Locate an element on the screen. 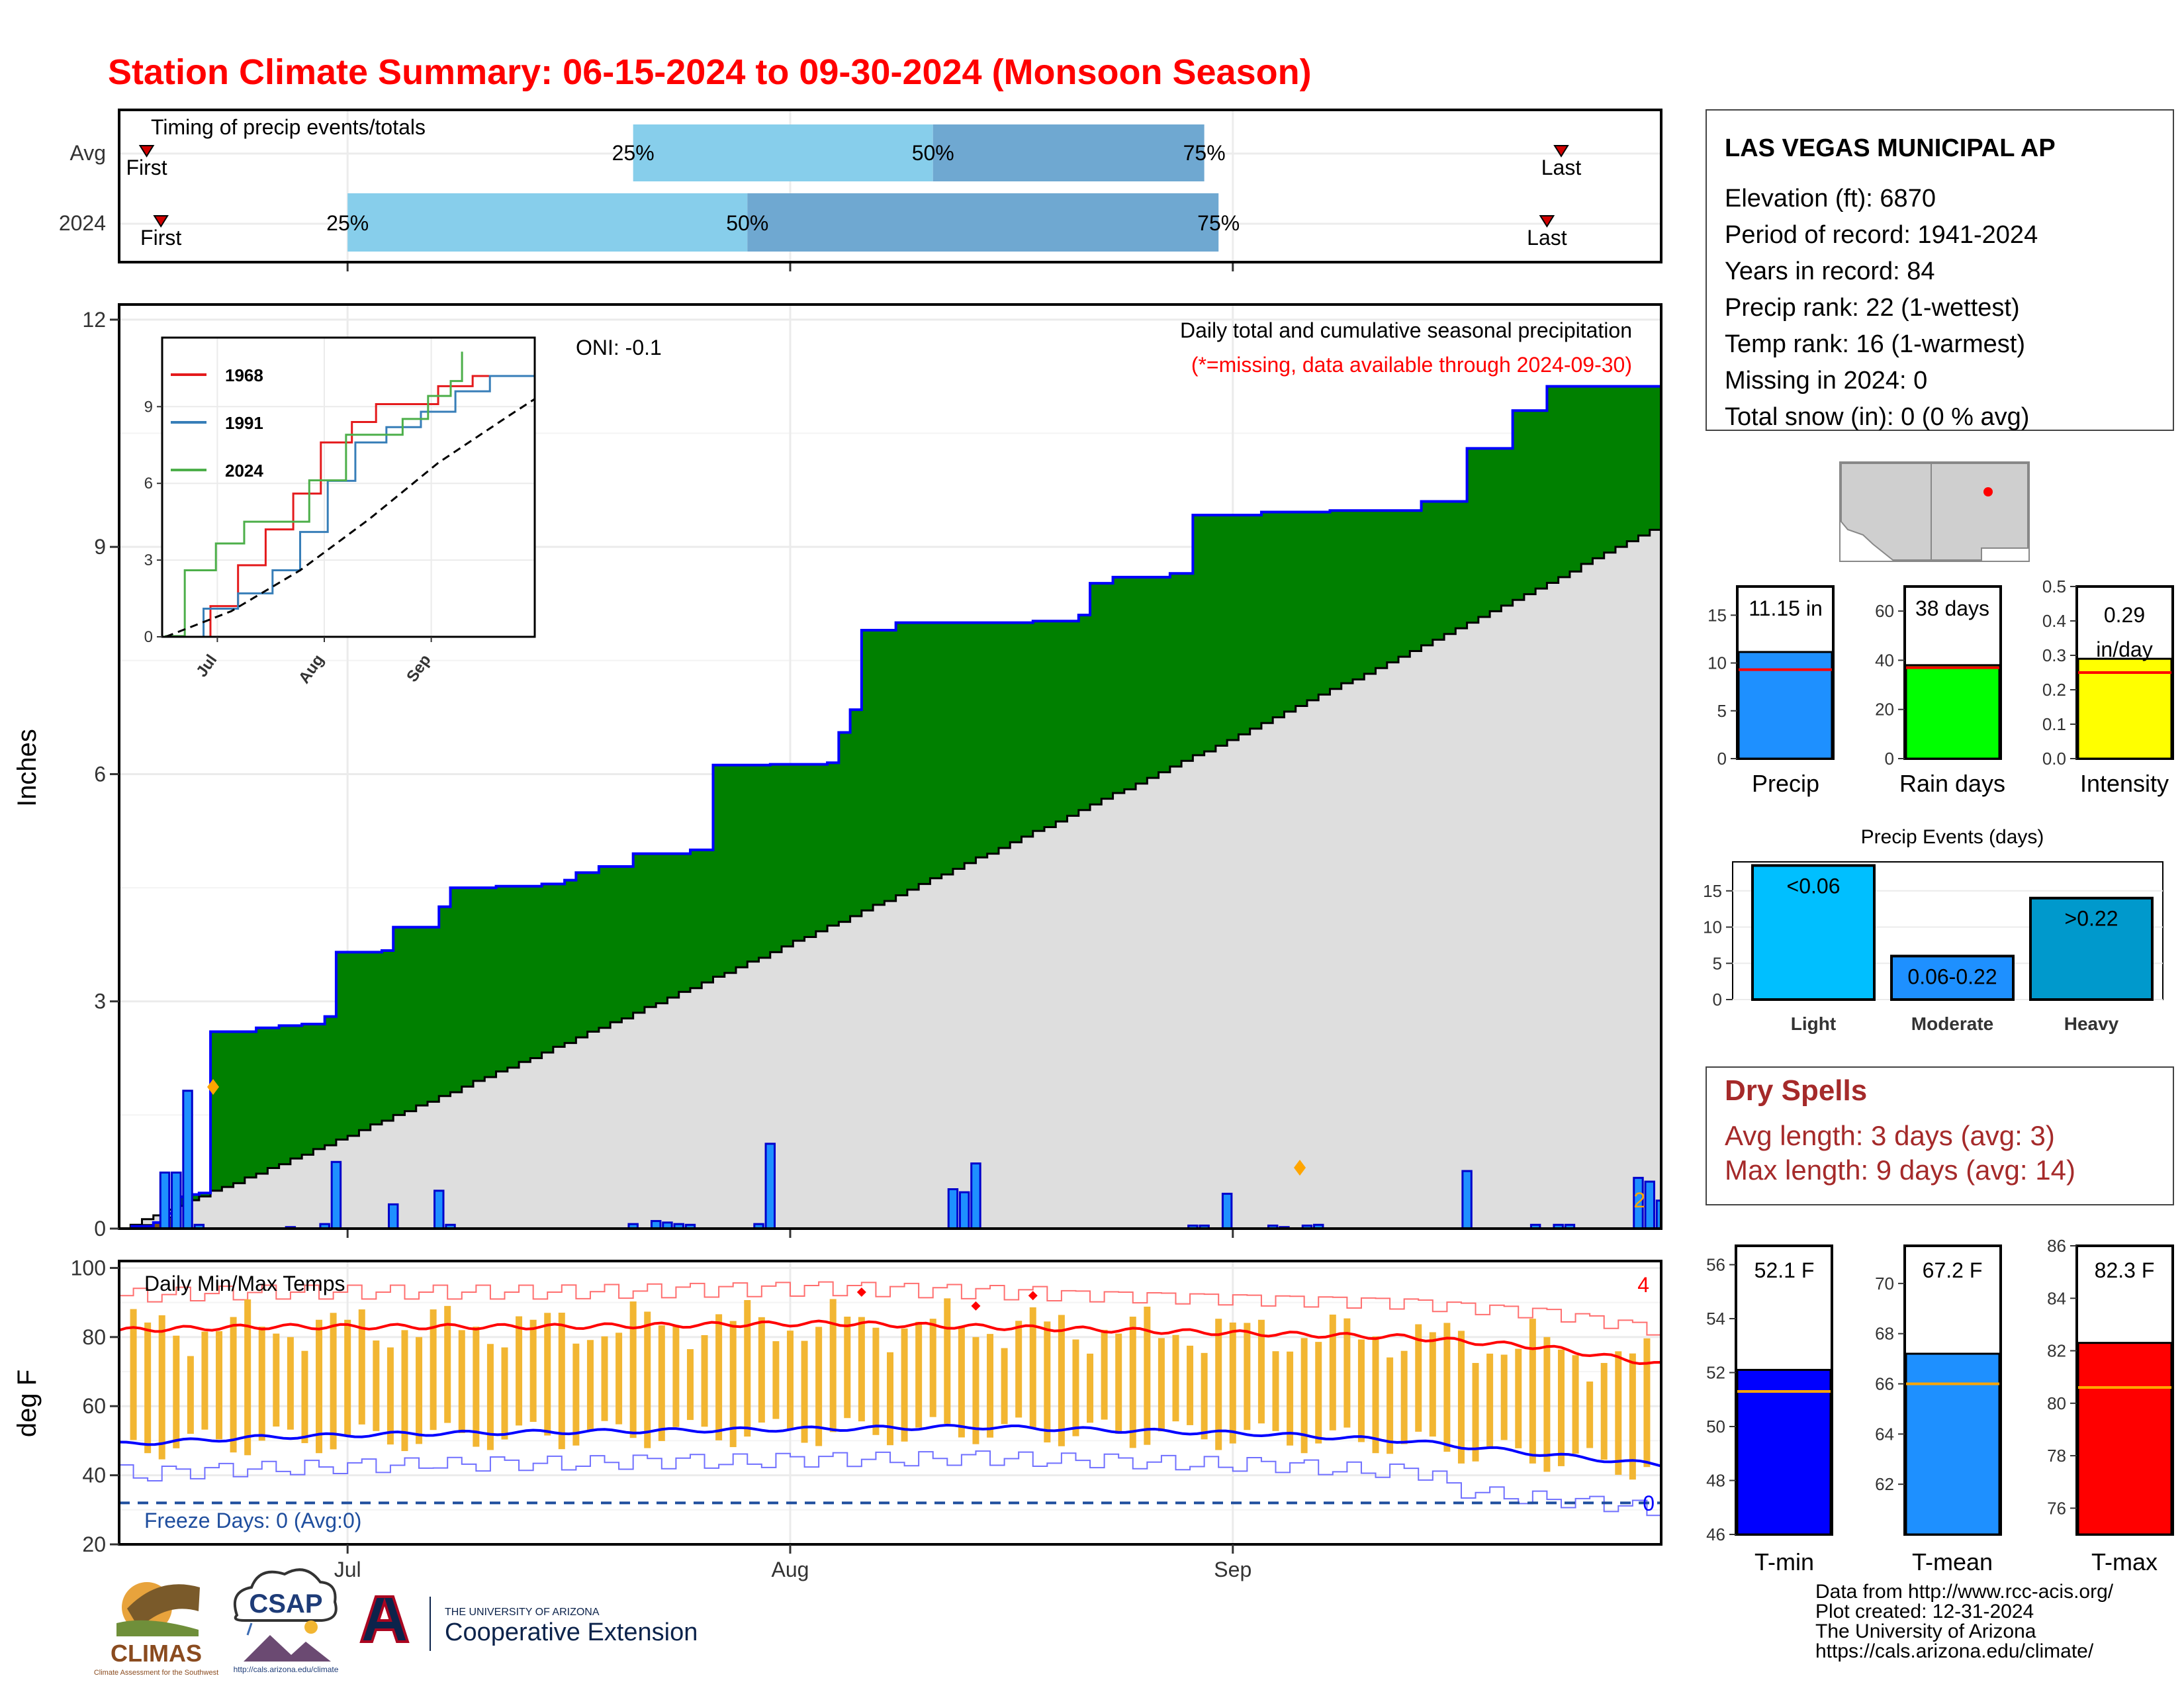 This screenshot has height=1688, width=2184. record-low-count: 0 is located at coordinates (1649, 1503).